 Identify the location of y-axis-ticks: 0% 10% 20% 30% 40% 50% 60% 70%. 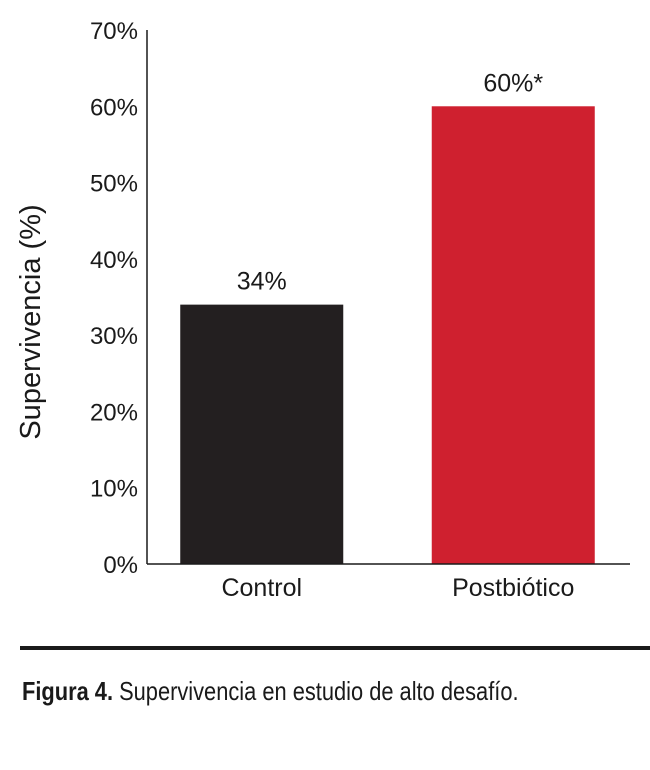
(114, 298).